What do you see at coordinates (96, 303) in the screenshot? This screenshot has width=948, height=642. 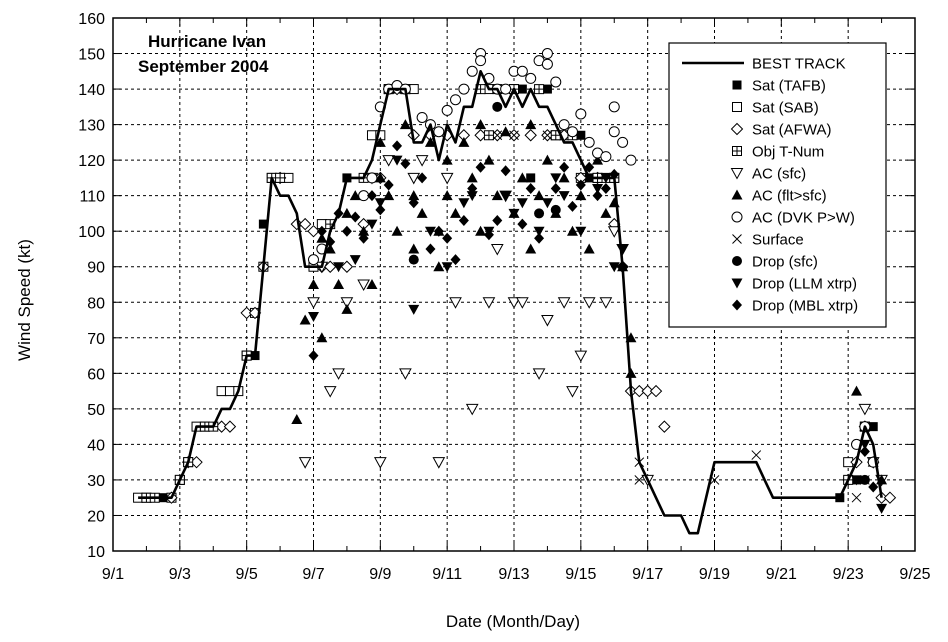 I see `y-tick-label: 80` at bounding box center [96, 303].